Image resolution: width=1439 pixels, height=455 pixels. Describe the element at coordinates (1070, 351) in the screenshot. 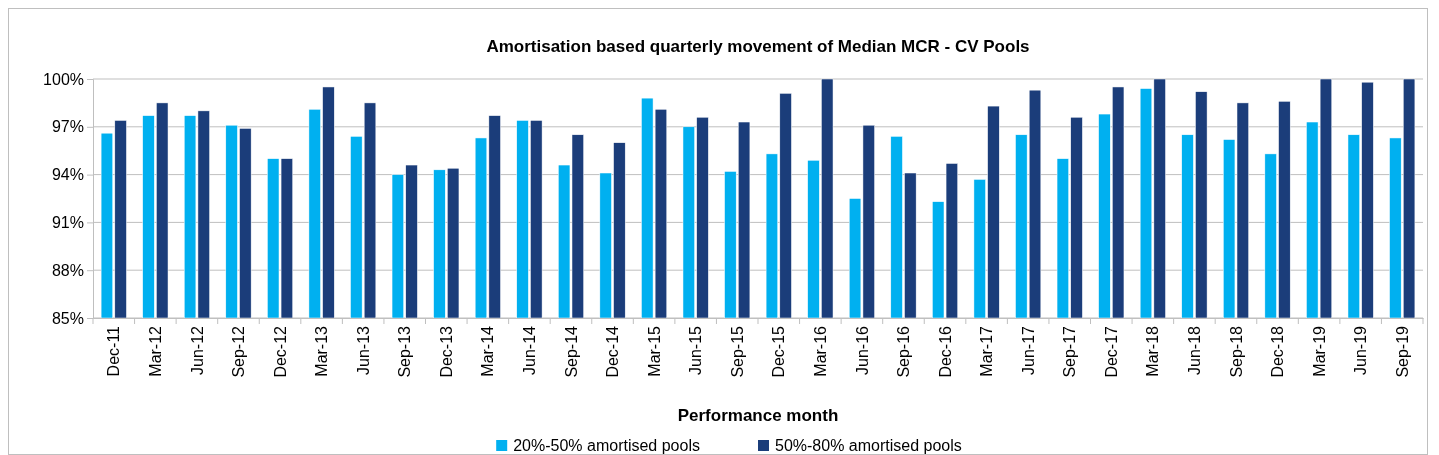

I see `x-tick-label: Sep-17` at that location.